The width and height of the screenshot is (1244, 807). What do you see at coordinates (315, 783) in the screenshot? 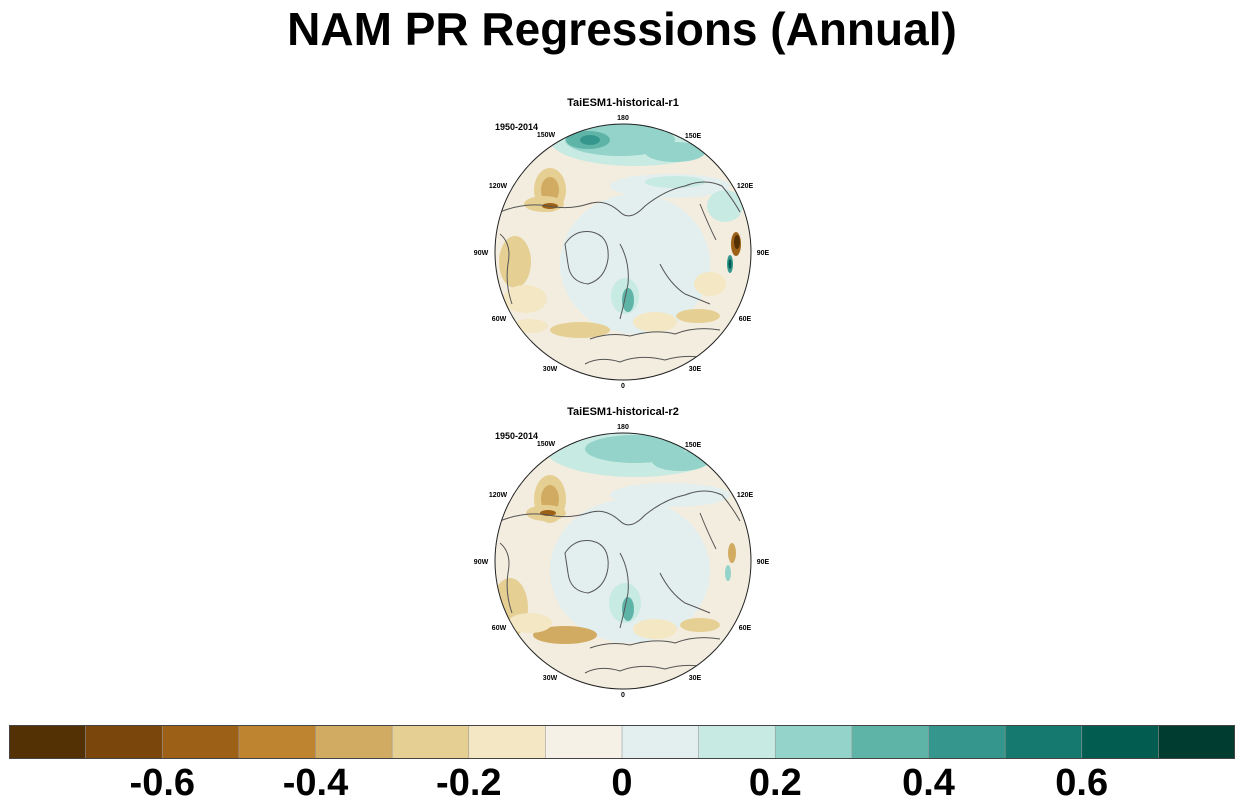
I see `colorbar-tick-label: -0.4` at bounding box center [315, 783].